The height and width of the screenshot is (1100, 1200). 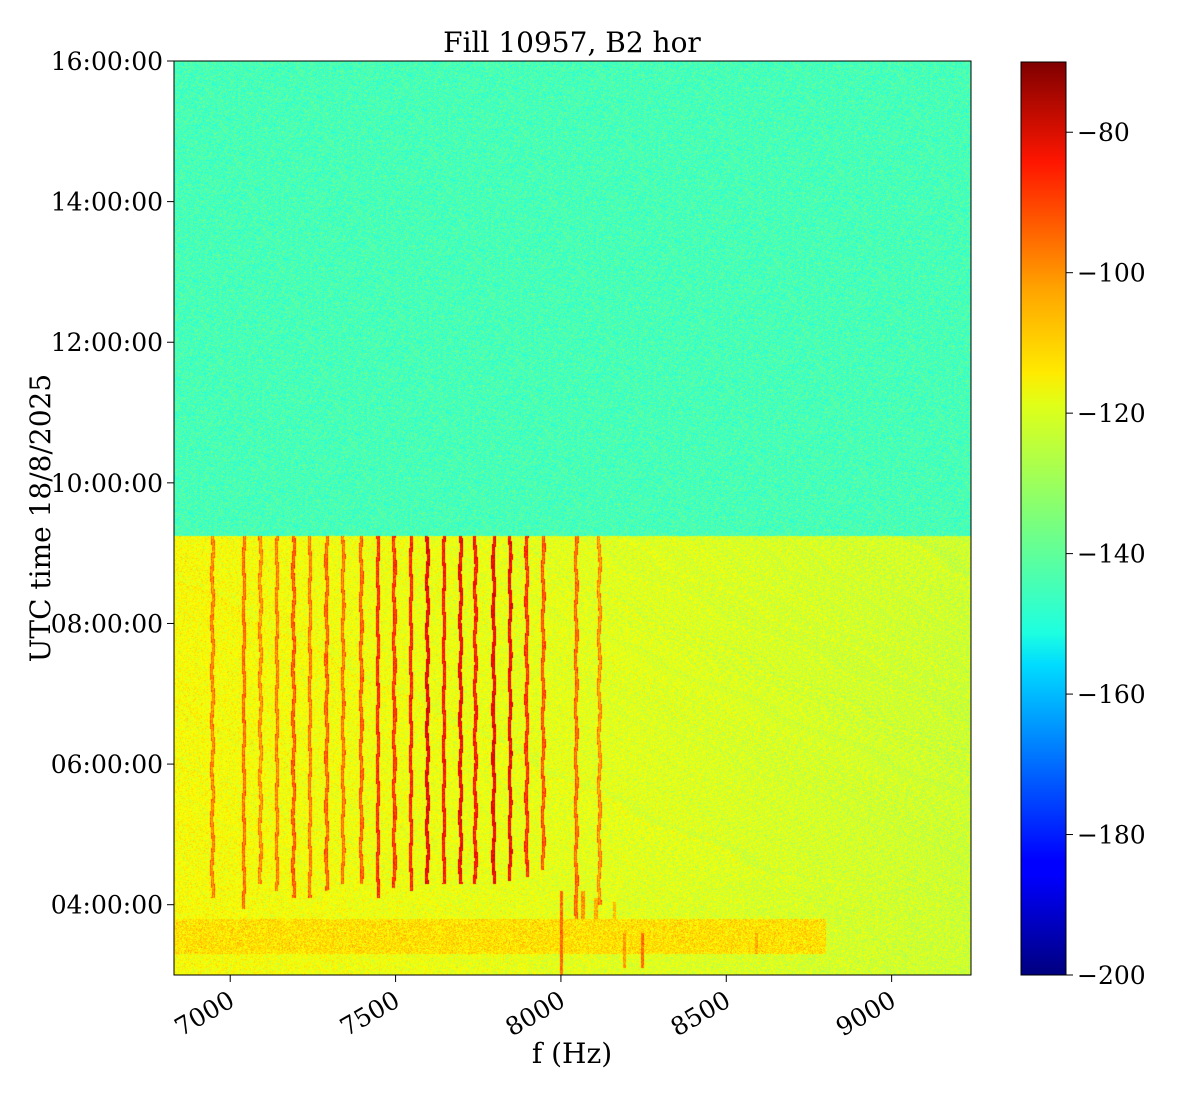 I want to click on colorbar: −80 −100 −120 −140 −160 −180 −200, so click(x=1083, y=525).